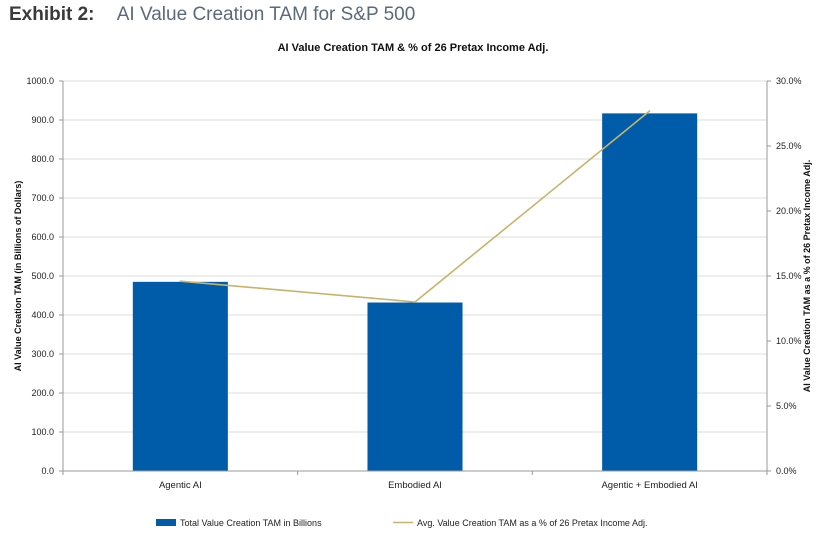  Describe the element at coordinates (42, 159) in the screenshot. I see `left-tick-label: 800.0` at that location.